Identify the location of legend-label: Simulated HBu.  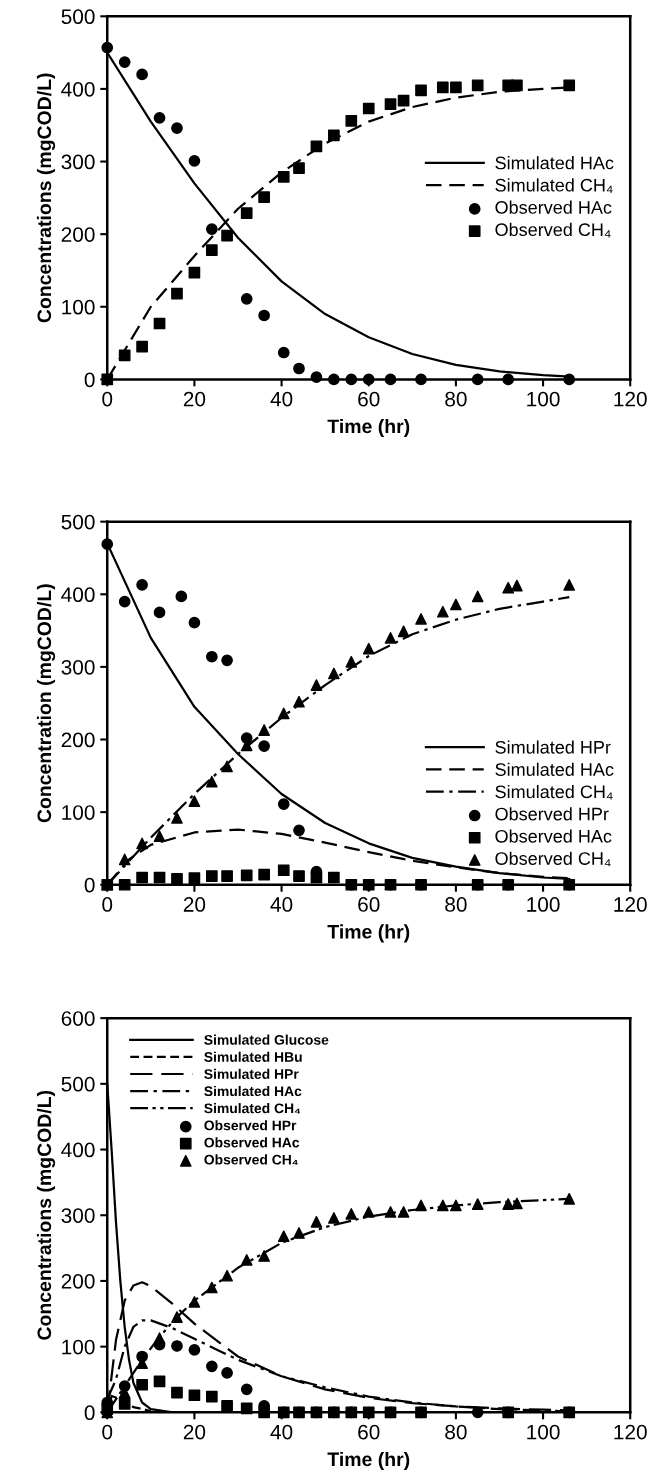
(253, 1056).